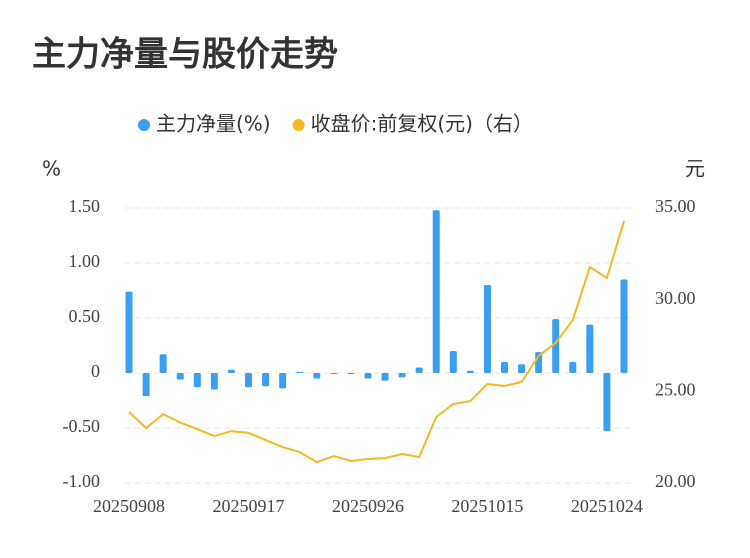 The width and height of the screenshot is (750, 558). What do you see at coordinates (368, 506) in the screenshot?
I see `x-tick-label: 20250926` at bounding box center [368, 506].